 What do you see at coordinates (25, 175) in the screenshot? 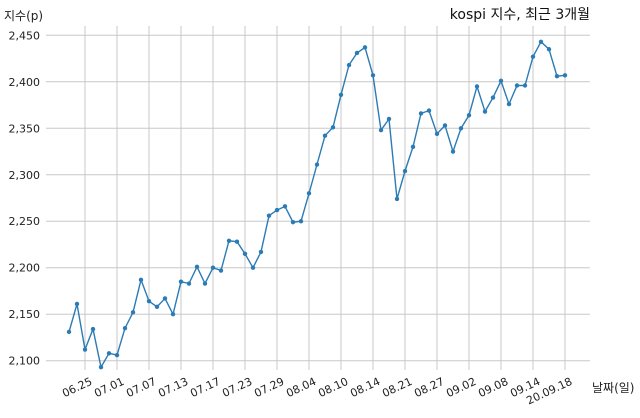
I see `y-tick-label: 2,300` at bounding box center [25, 175].